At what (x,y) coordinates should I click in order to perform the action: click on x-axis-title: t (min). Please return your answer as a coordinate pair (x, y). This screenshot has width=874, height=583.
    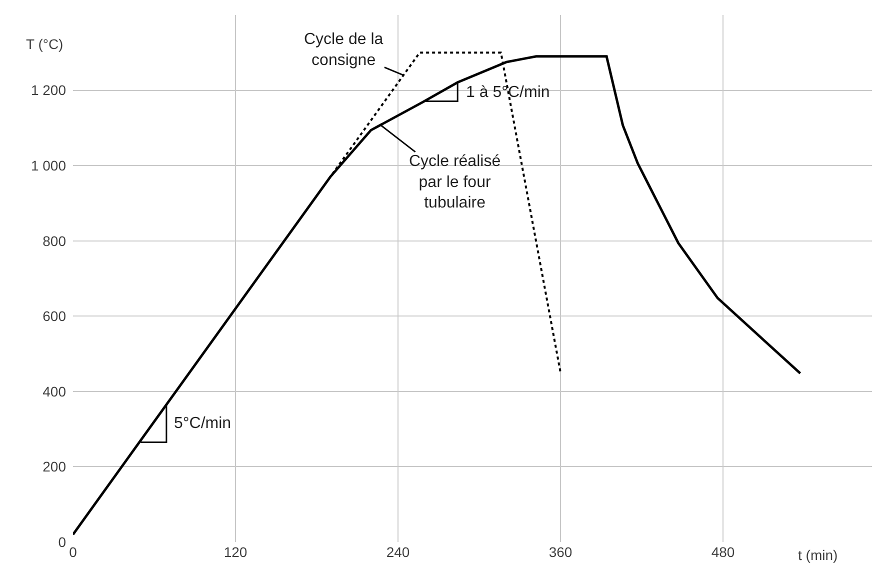
    Looking at the image, I should click on (818, 555).